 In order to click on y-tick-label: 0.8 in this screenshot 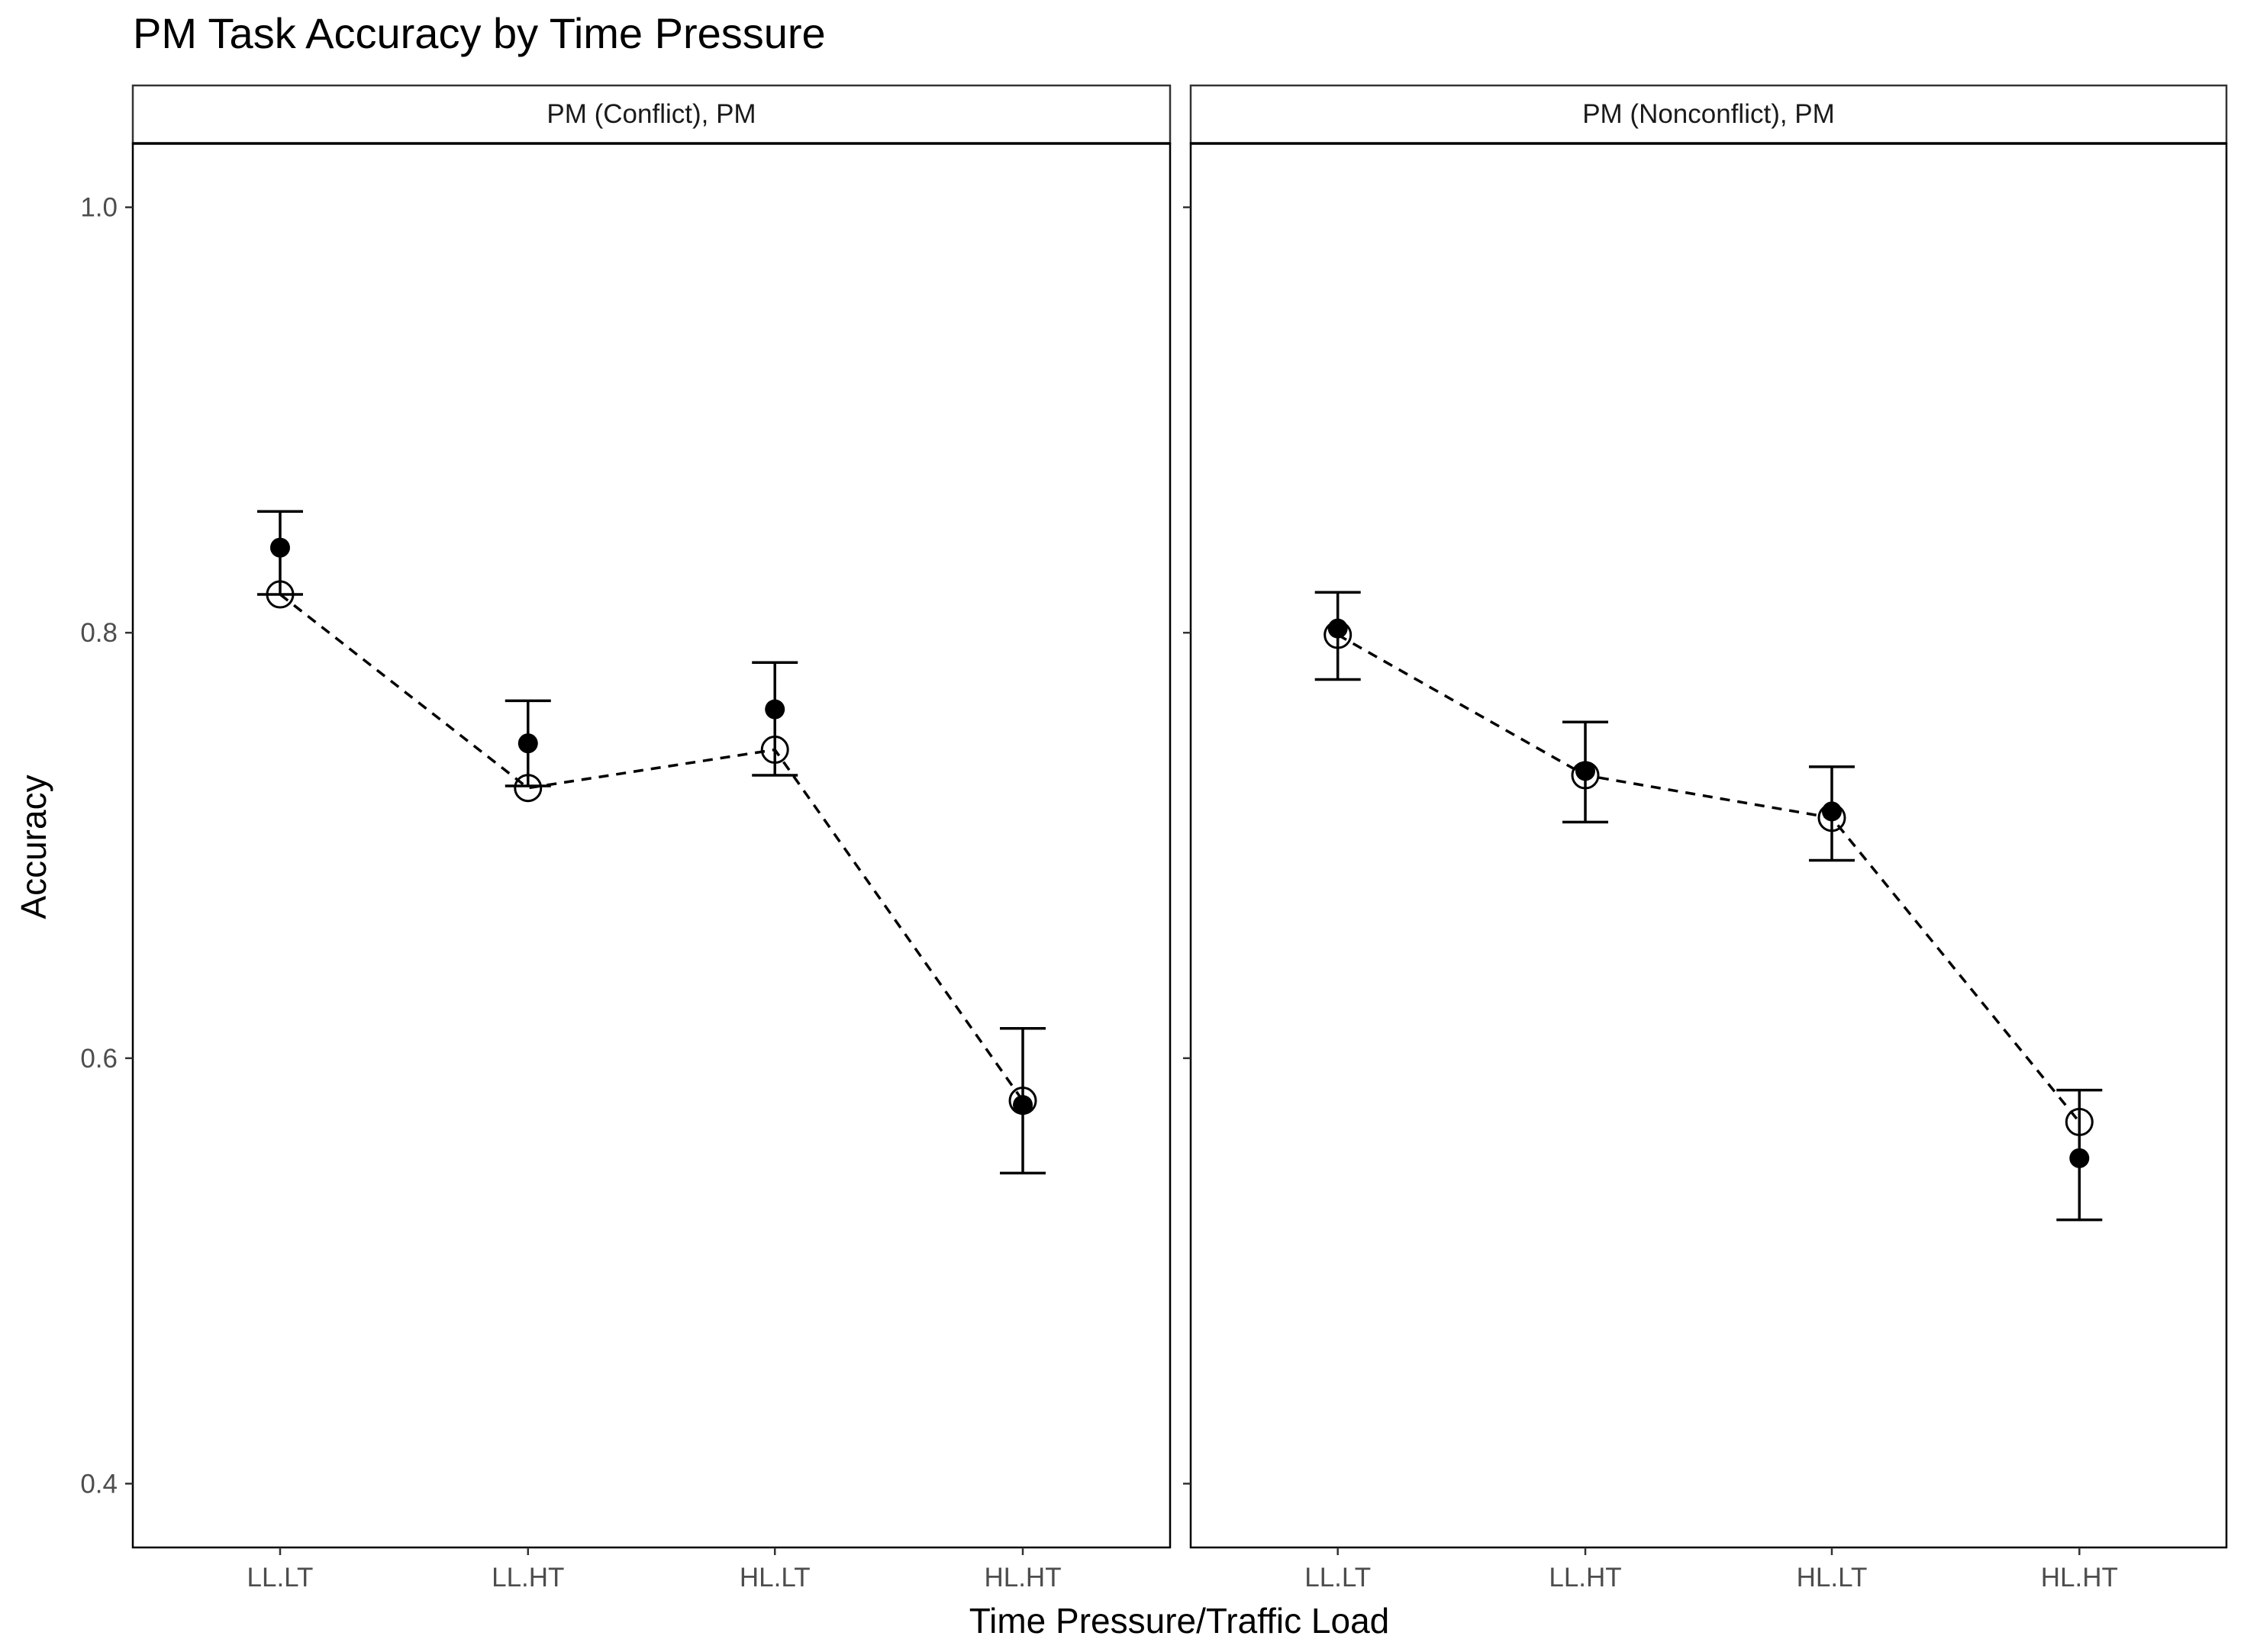, I will do `click(99, 633)`.